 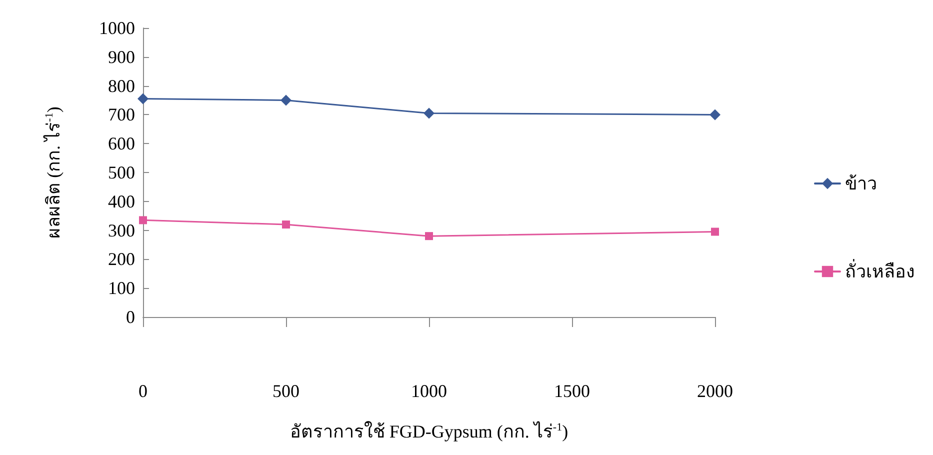 What do you see at coordinates (861, 184) in the screenshot?
I see `legend-label: ข้าว` at bounding box center [861, 184].